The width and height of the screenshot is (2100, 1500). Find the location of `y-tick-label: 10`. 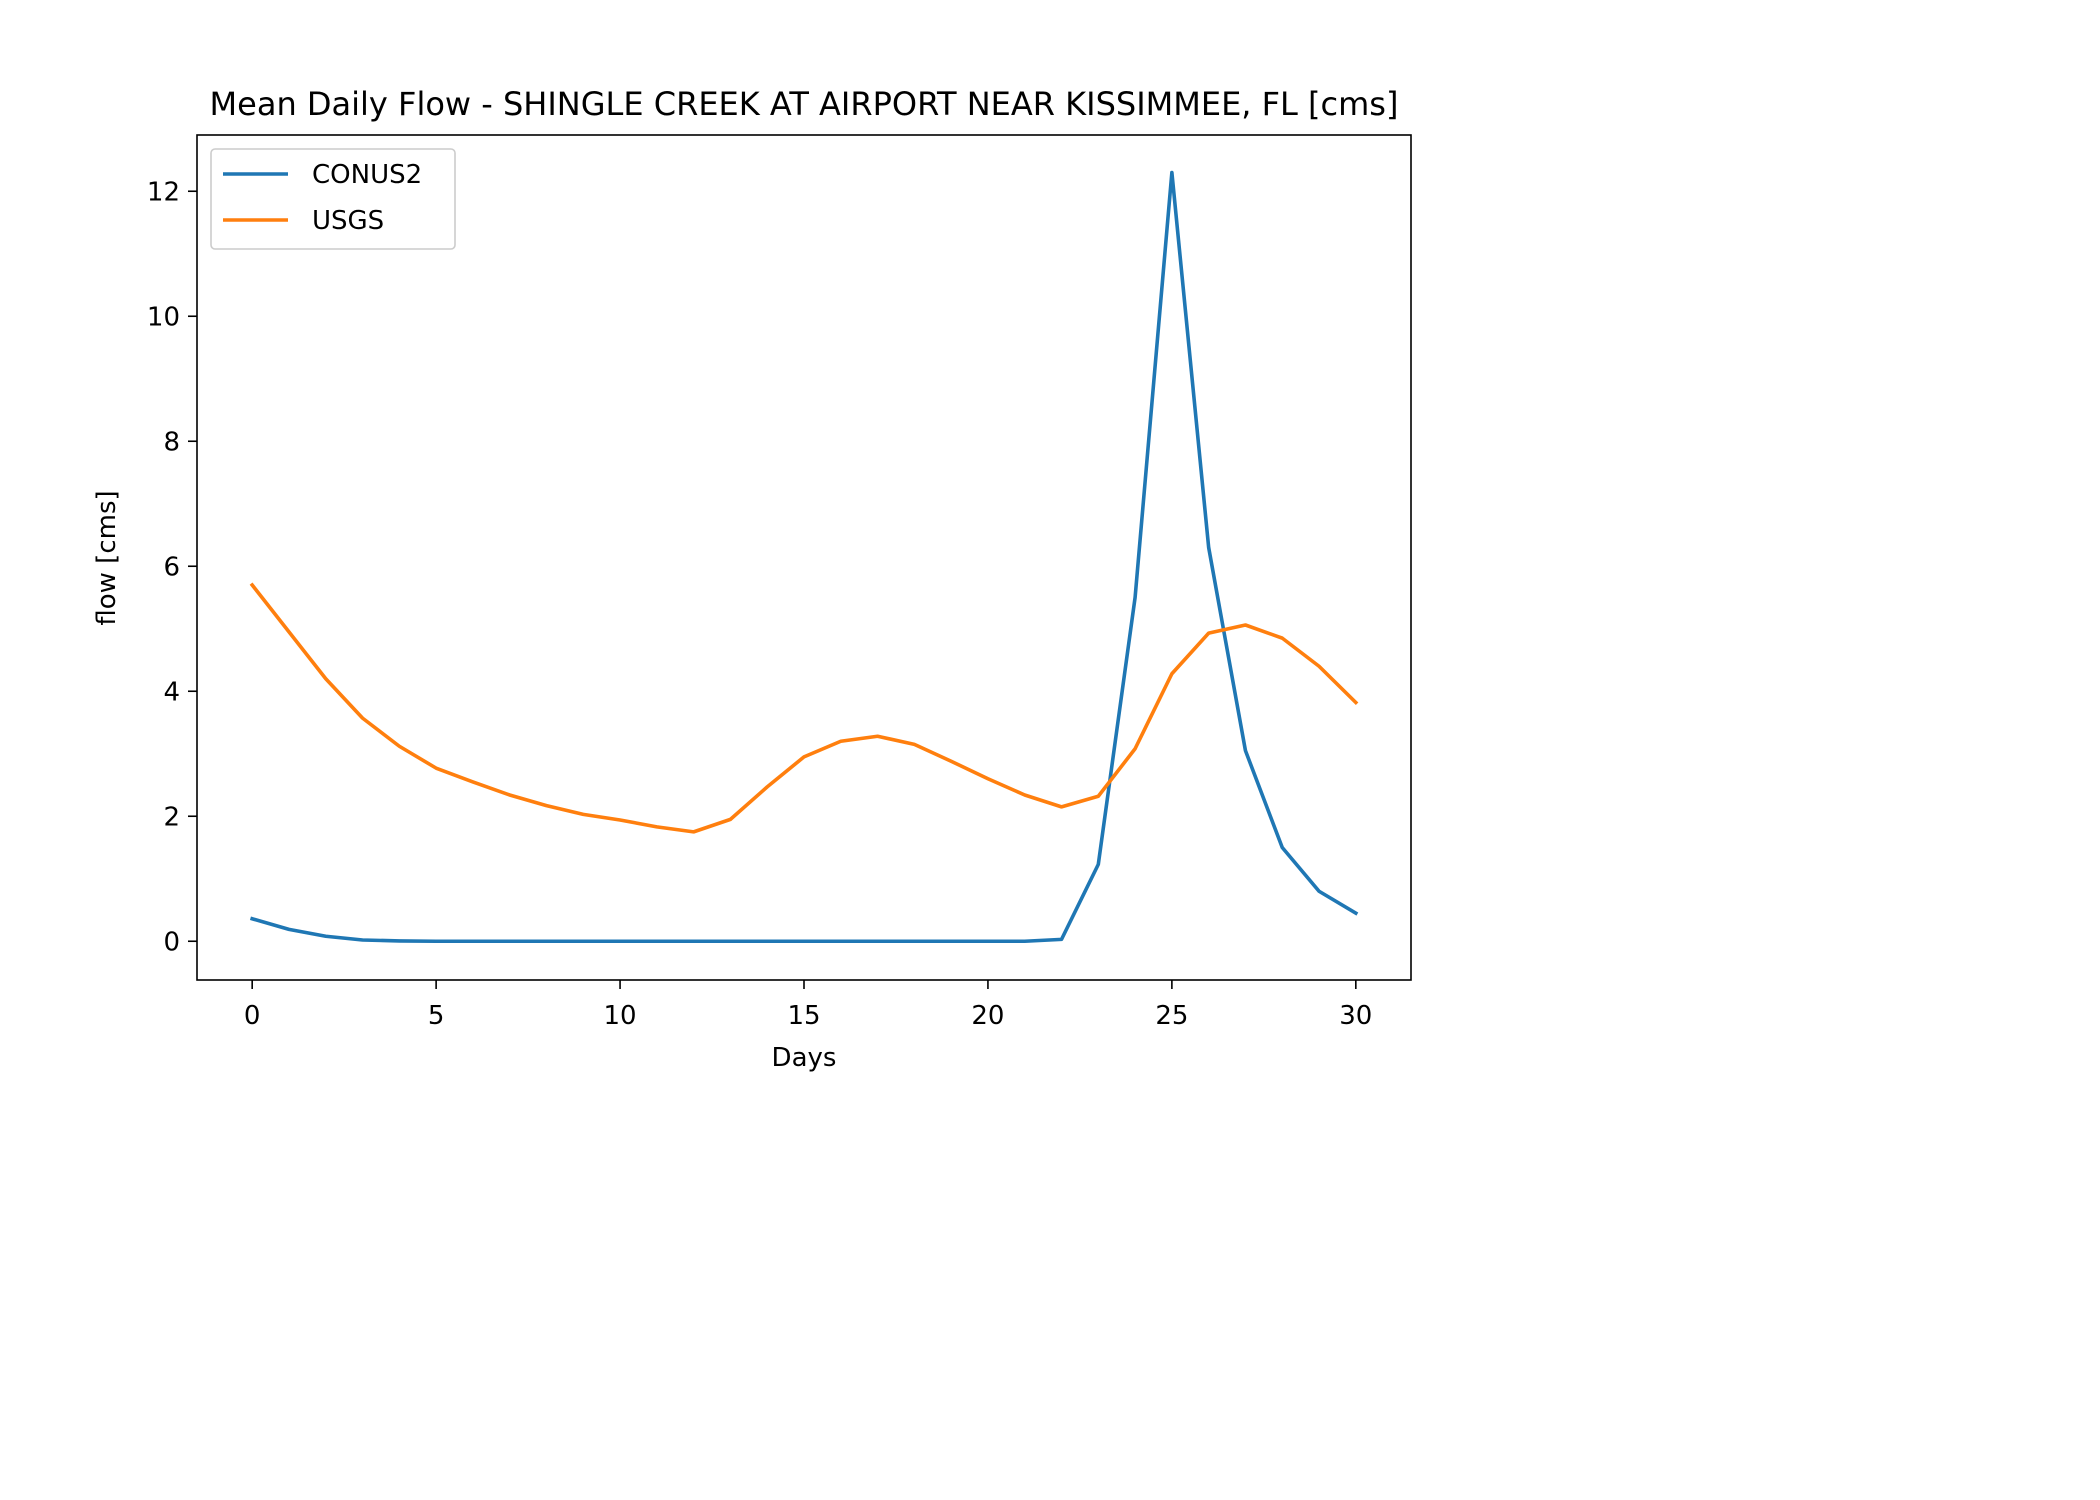

y-tick-label: 10 is located at coordinates (163, 317).